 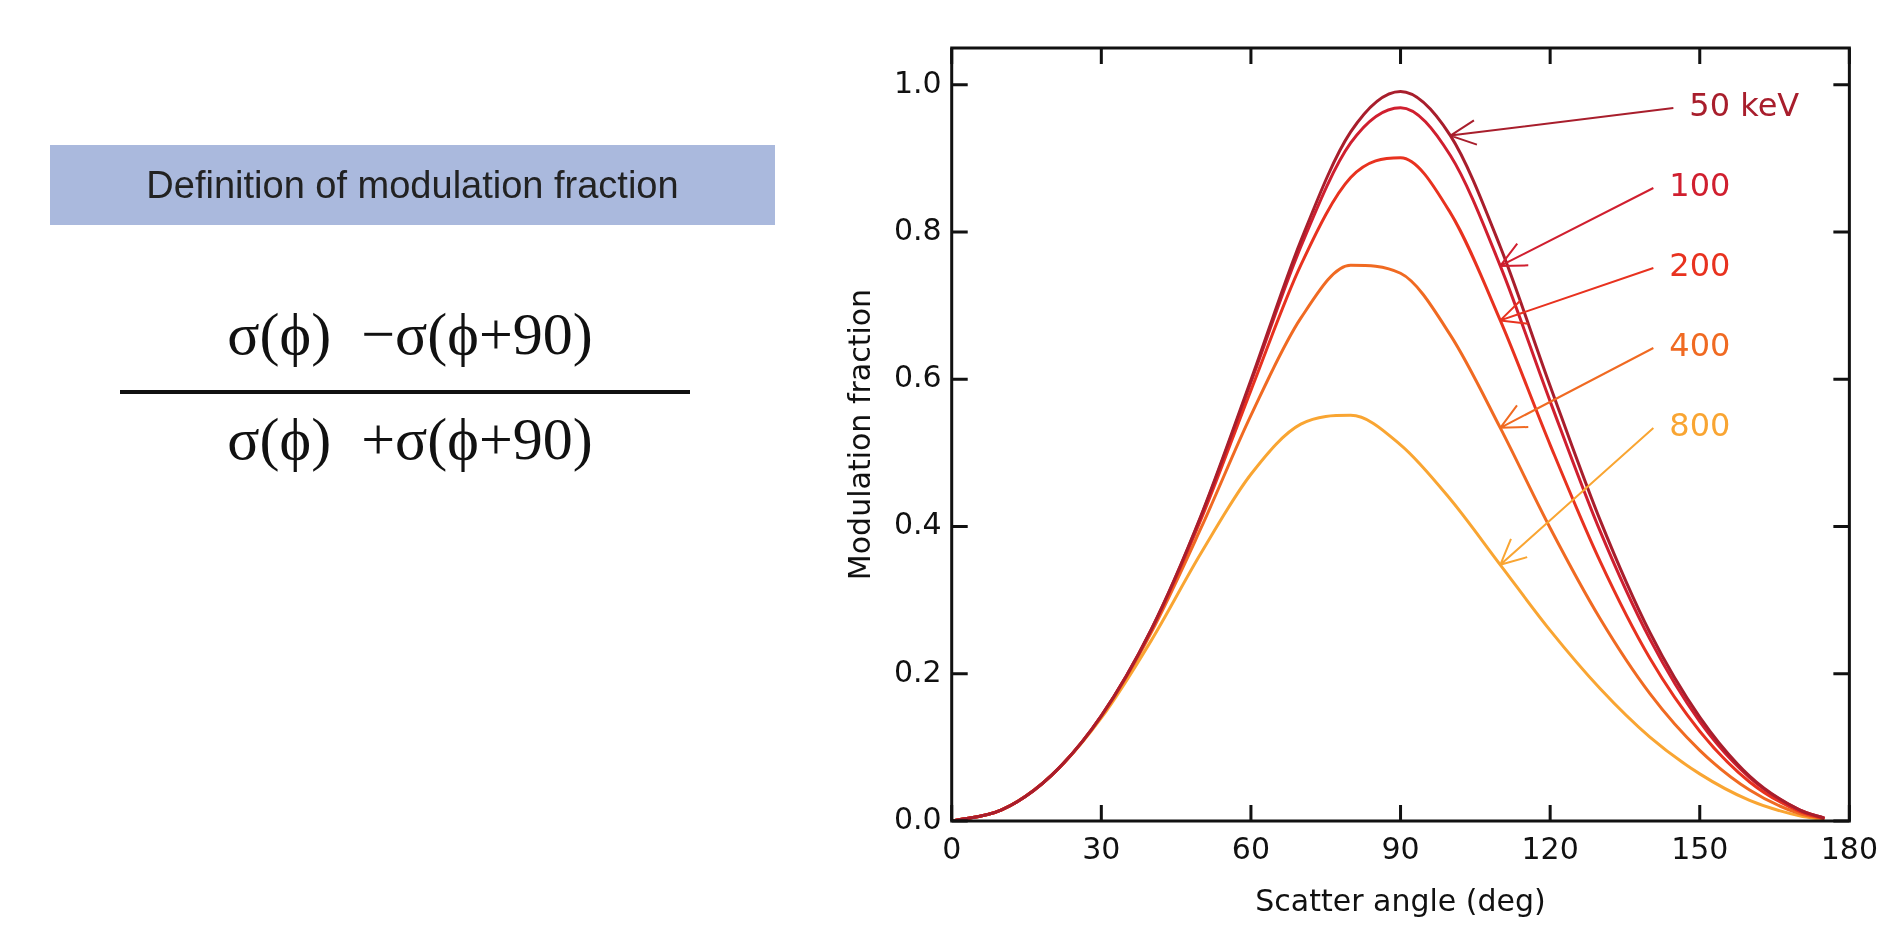 What do you see at coordinates (917, 82) in the screenshot?
I see `y-tick-label: 1.0` at bounding box center [917, 82].